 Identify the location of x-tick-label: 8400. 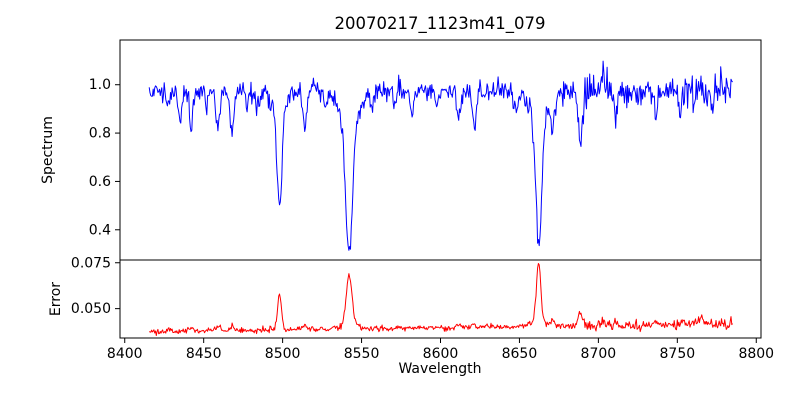
(125, 354).